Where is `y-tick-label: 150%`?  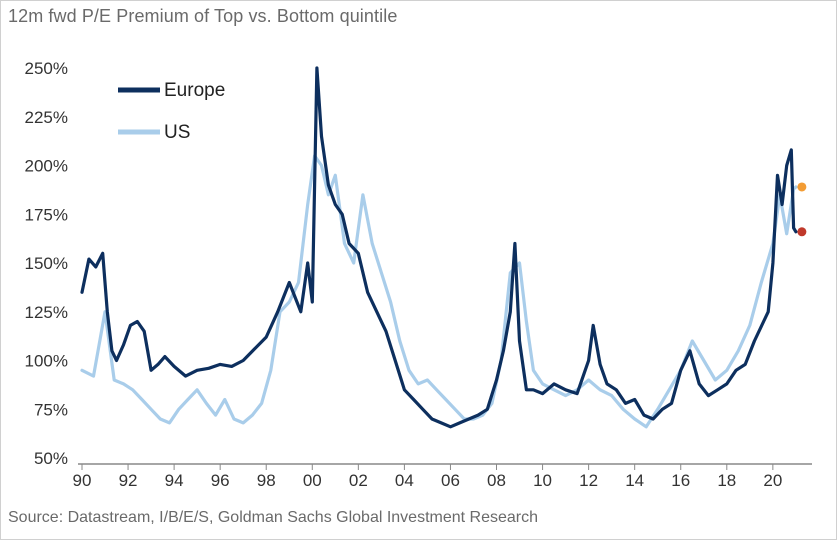 y-tick-label: 150% is located at coordinates (46, 263).